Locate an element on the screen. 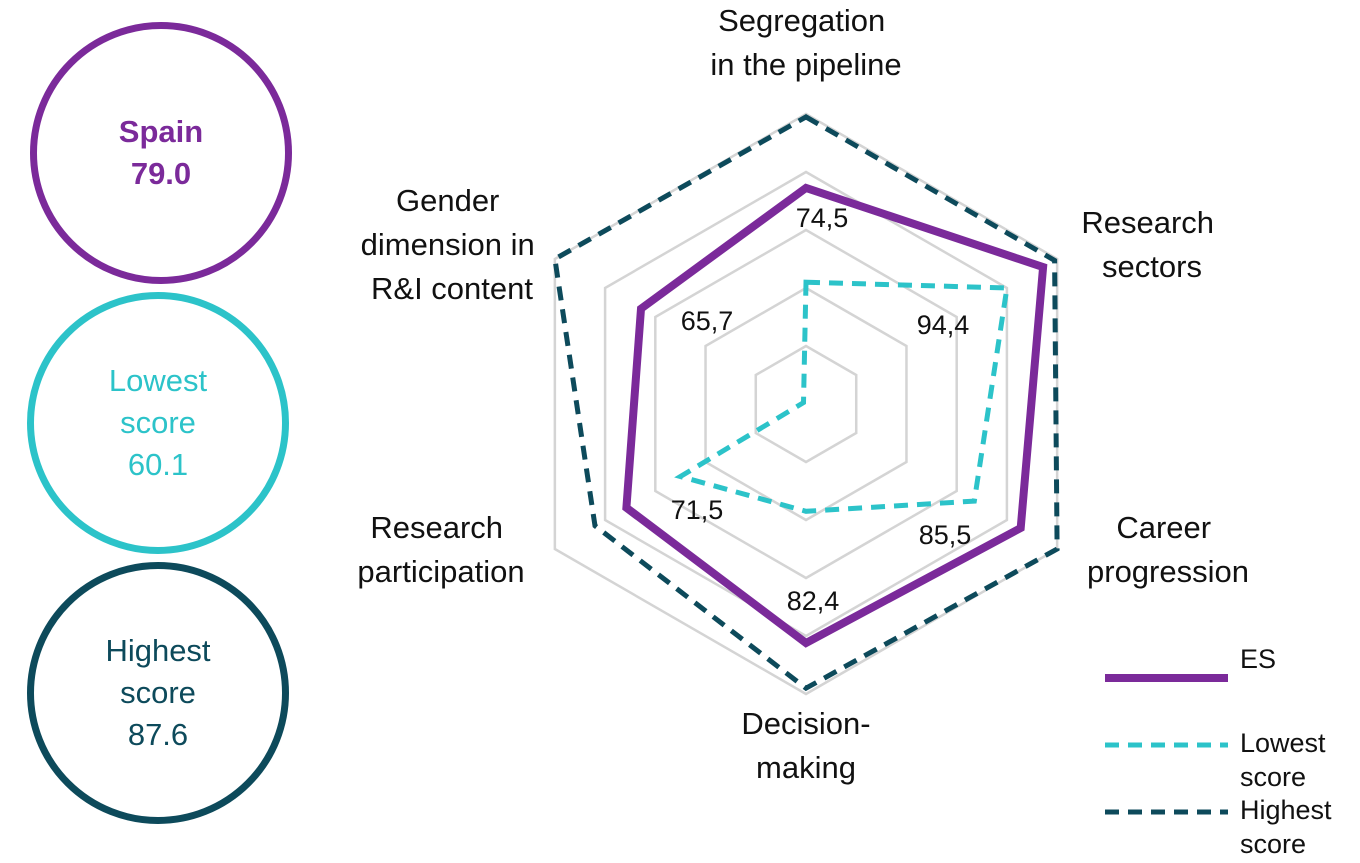 Image resolution: width=1360 pixels, height=863 pixels. series-line is located at coordinates (842, 396).